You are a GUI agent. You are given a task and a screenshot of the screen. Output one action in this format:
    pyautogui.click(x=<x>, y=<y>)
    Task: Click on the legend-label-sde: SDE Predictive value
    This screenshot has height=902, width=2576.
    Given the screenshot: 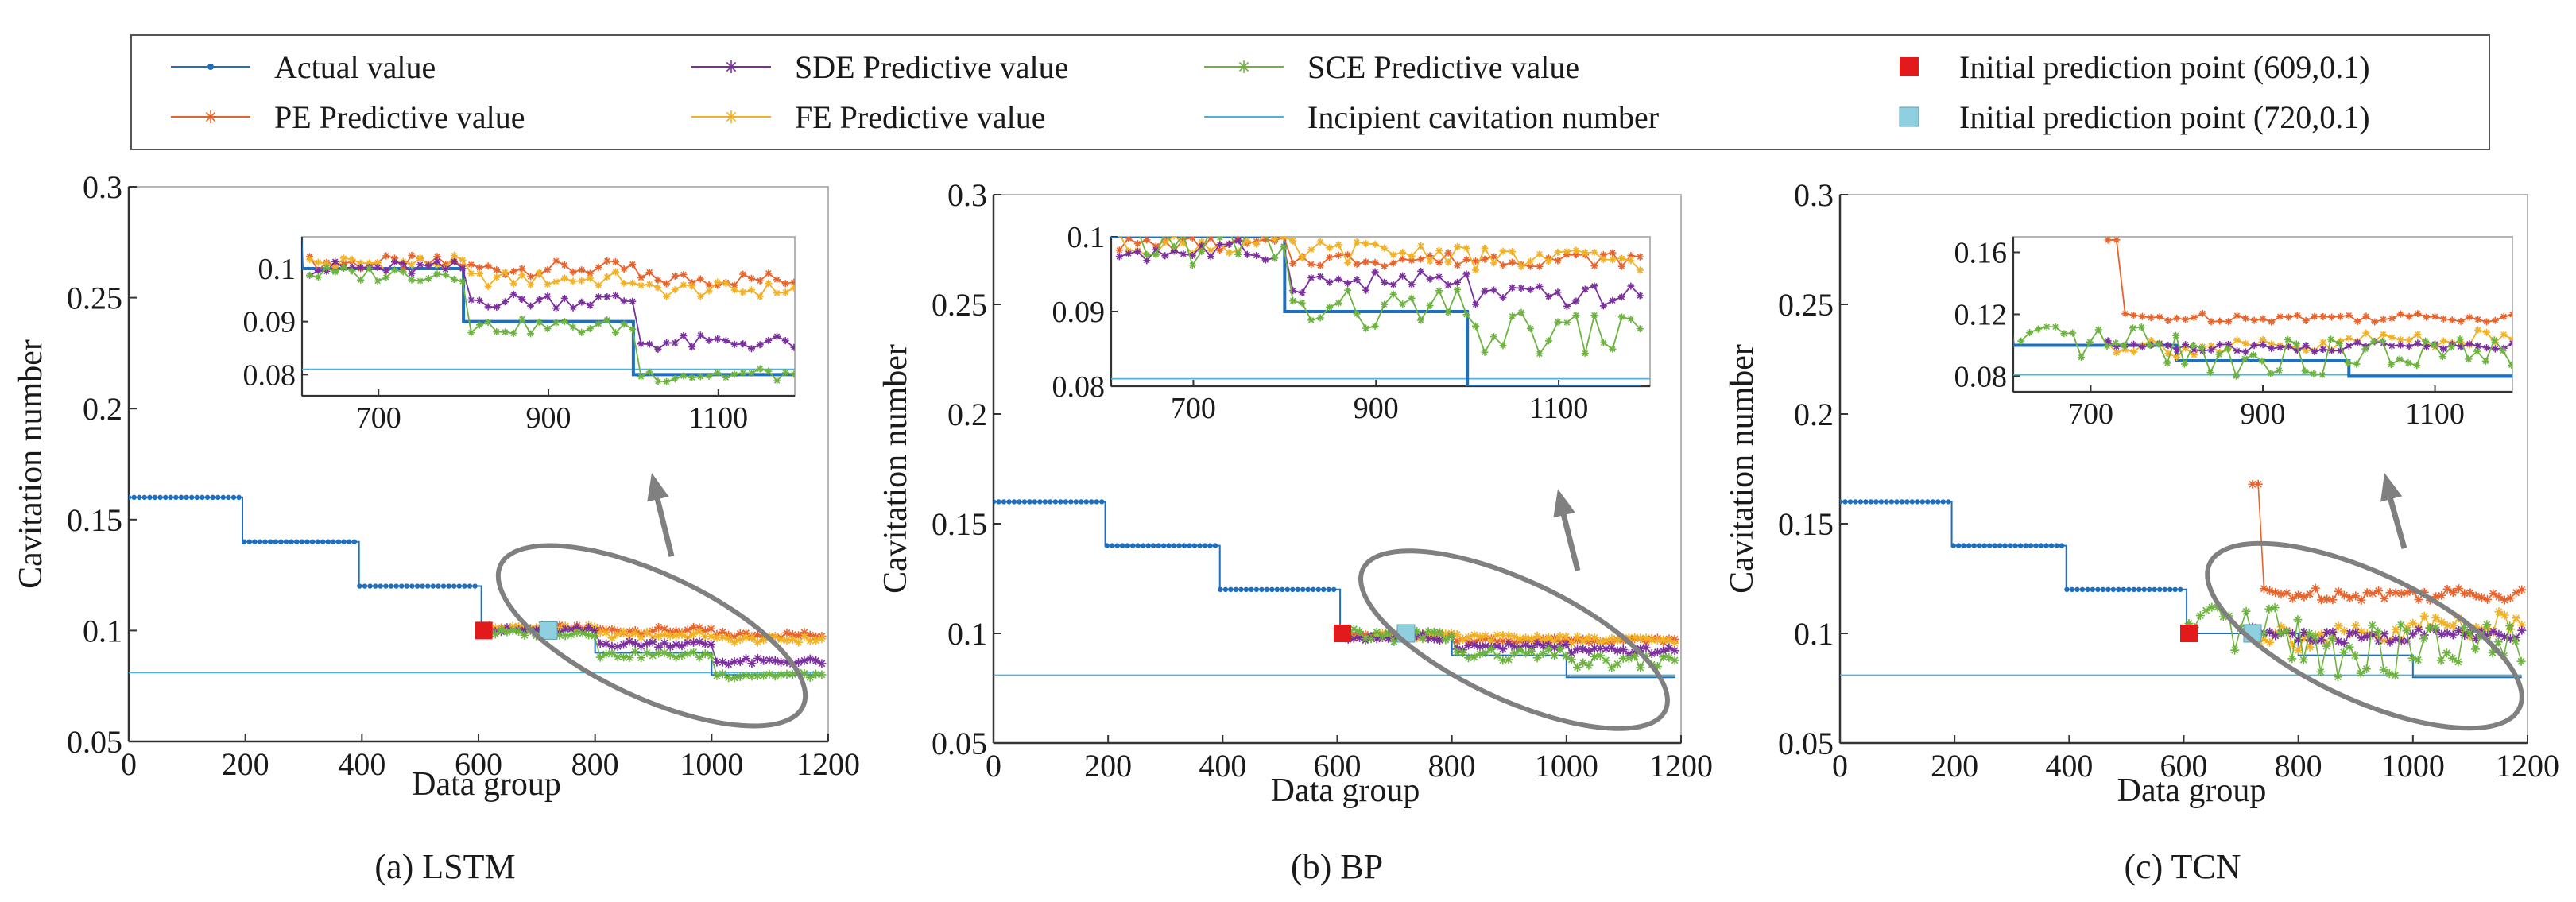 What is the action you would take?
    pyautogui.click(x=931, y=67)
    